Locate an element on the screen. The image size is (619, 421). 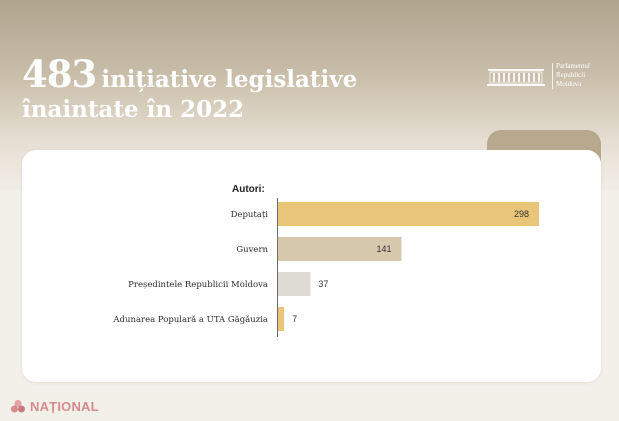
chart-subtitle: Autori: is located at coordinates (248, 189).